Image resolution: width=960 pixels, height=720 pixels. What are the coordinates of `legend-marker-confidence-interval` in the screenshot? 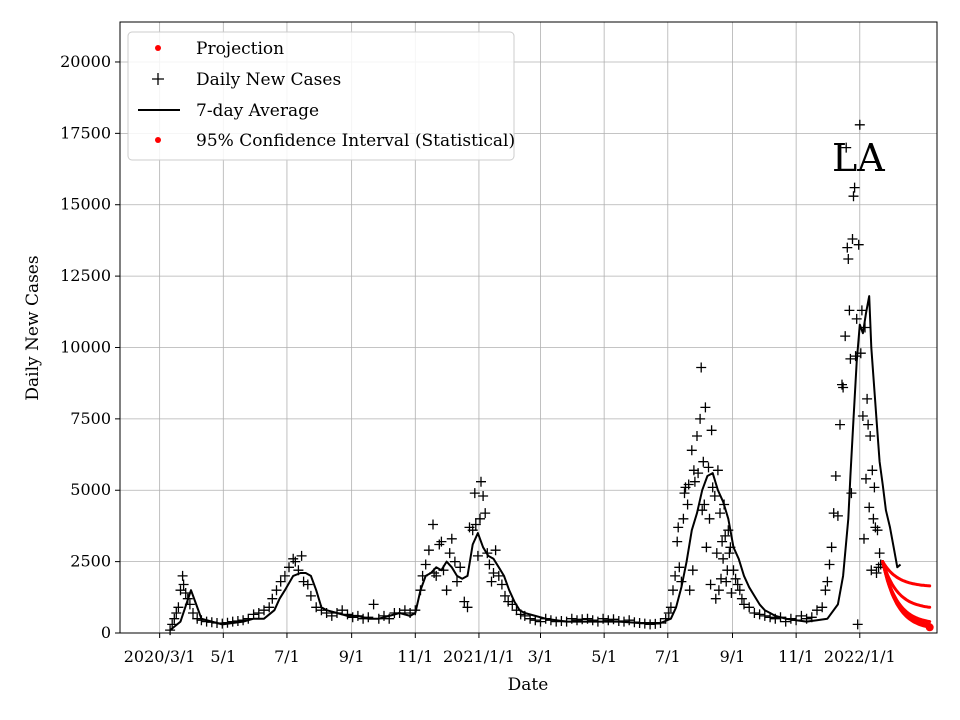 It's located at (158, 140).